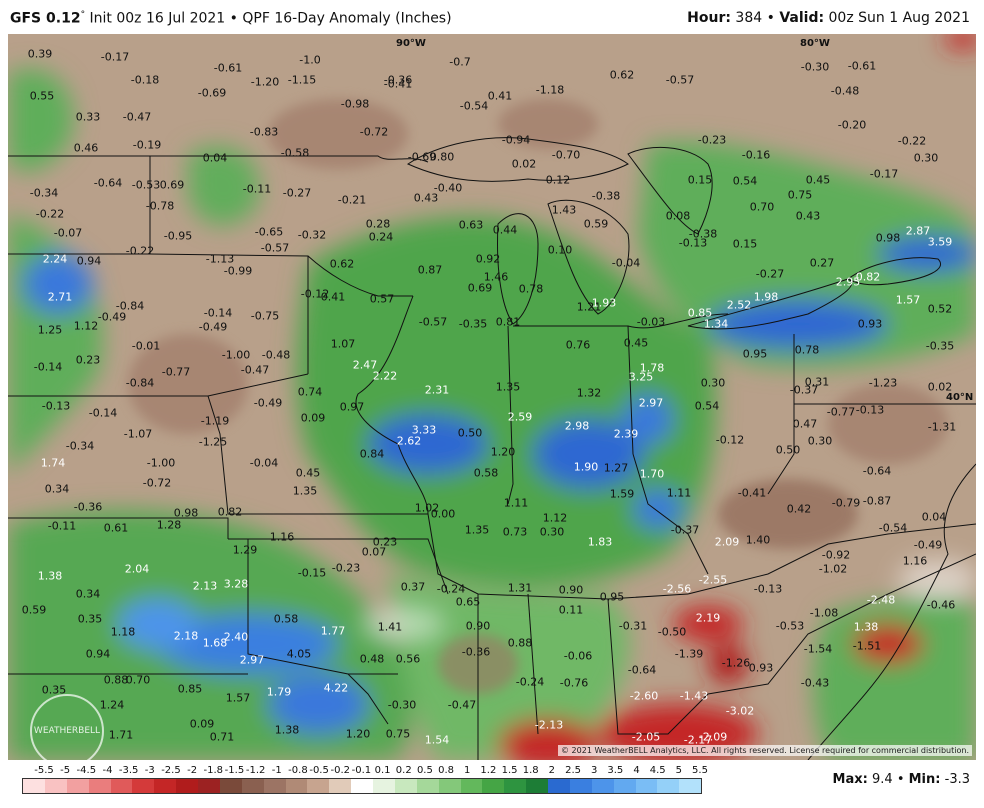 The height and width of the screenshot is (808, 984). Describe the element at coordinates (268, 403) in the screenshot. I see `anomaly-value: -0.49` at that location.